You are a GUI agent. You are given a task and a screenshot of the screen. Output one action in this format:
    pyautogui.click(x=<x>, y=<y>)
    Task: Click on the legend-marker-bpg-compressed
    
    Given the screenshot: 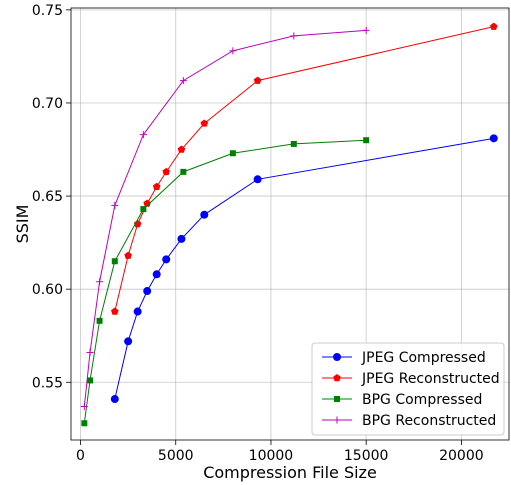 What is the action you would take?
    pyautogui.click(x=337, y=399)
    